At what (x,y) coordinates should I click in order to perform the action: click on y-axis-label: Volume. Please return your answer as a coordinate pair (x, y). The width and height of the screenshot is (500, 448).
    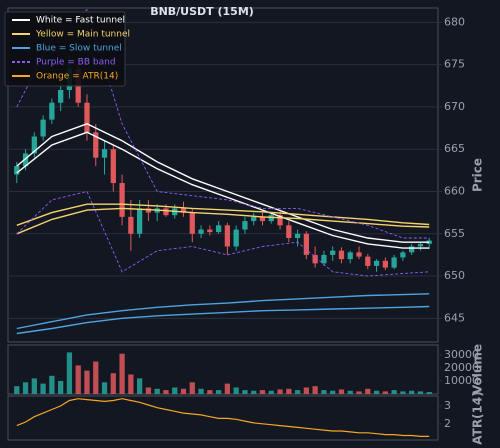
    Looking at the image, I should click on (478, 369).